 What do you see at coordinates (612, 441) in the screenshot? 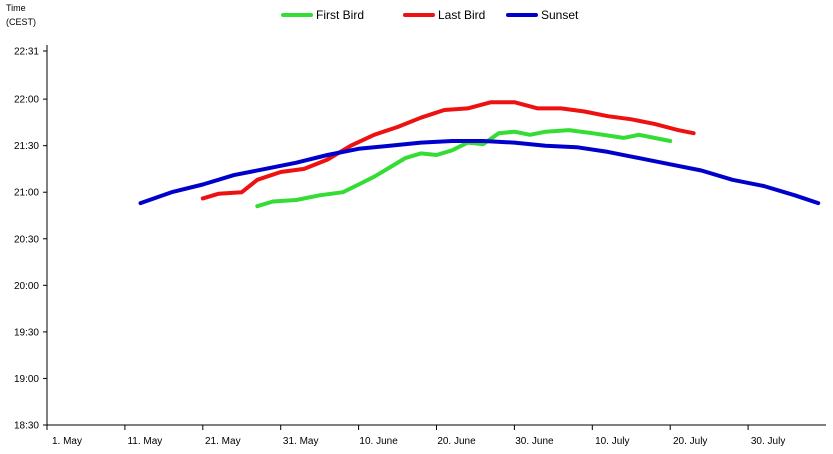
I see `x-tick-label: 10. July` at bounding box center [612, 441].